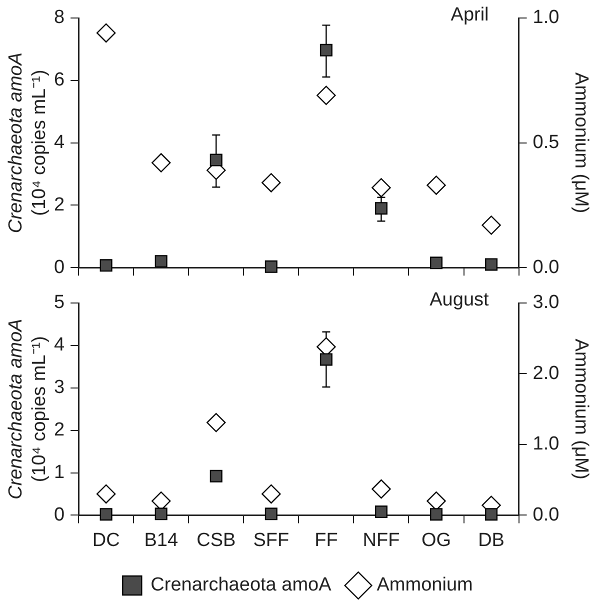 The width and height of the screenshot is (602, 609). I want to click on y2-tick-label: 2.0, so click(546, 373).